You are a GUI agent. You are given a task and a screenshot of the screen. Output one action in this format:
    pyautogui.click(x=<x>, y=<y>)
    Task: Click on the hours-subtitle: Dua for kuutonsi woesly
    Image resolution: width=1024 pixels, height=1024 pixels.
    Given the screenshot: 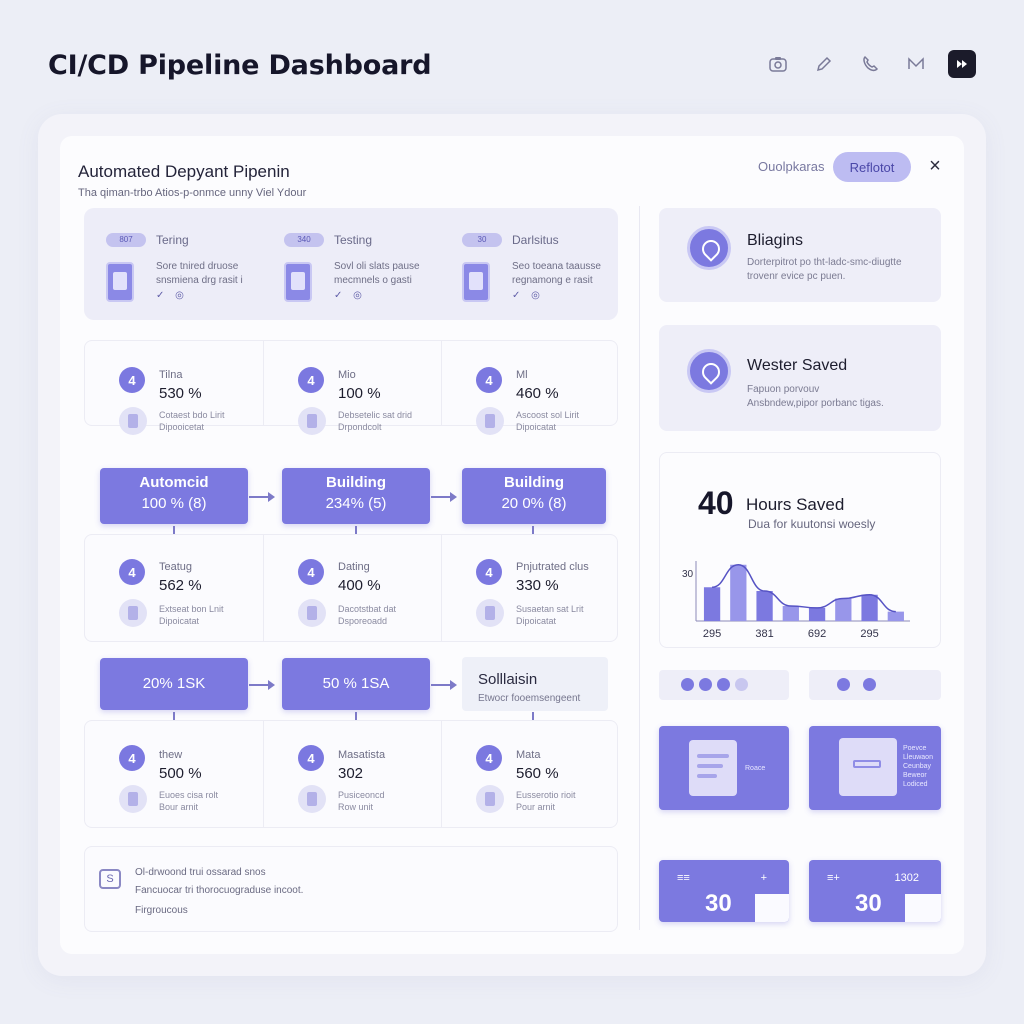 What is the action you would take?
    pyautogui.click(x=812, y=524)
    